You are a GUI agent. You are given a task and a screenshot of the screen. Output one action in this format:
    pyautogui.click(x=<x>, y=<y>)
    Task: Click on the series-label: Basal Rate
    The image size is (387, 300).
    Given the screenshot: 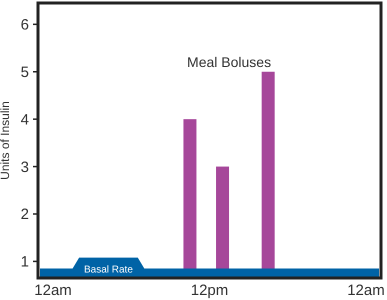 What is the action you would take?
    pyautogui.click(x=109, y=270)
    